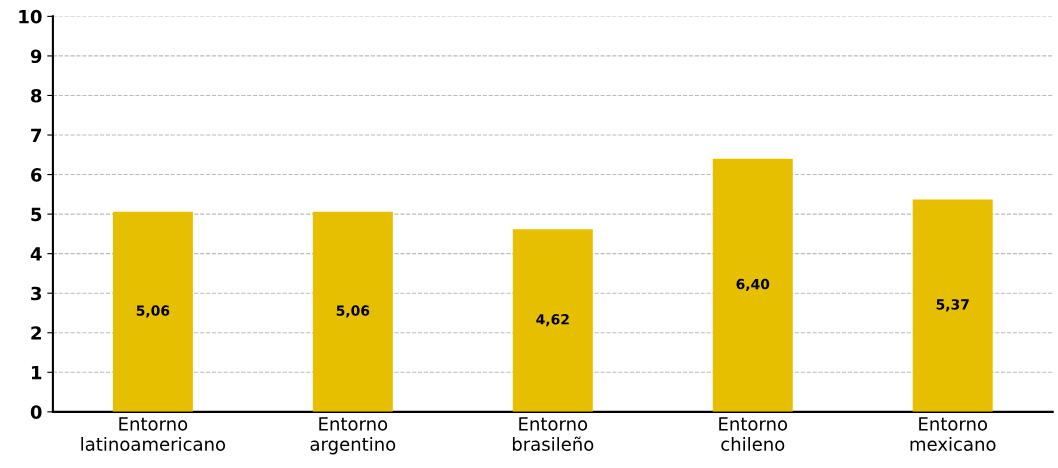 The image size is (1058, 468). What do you see at coordinates (36, 254) in the screenshot?
I see `y-tick-label: 4` at bounding box center [36, 254].